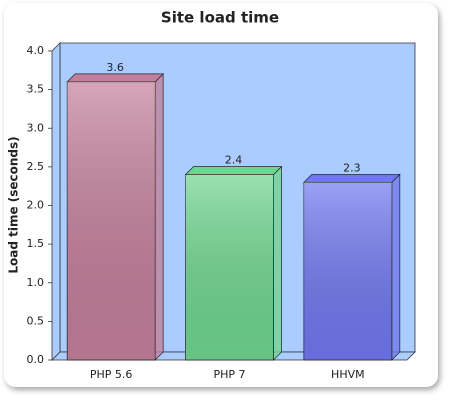 The width and height of the screenshot is (450, 400). What do you see at coordinates (36, 50) in the screenshot?
I see `y-tick-label: 4.0` at bounding box center [36, 50].